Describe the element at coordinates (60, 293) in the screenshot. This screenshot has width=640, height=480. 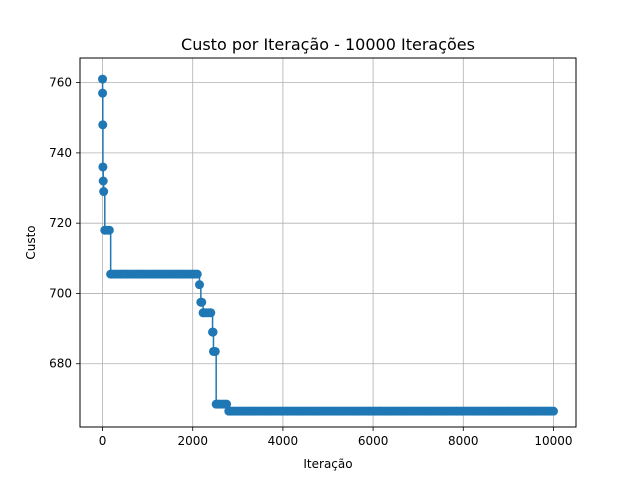
I see `y-tick-label: 700` at that location.